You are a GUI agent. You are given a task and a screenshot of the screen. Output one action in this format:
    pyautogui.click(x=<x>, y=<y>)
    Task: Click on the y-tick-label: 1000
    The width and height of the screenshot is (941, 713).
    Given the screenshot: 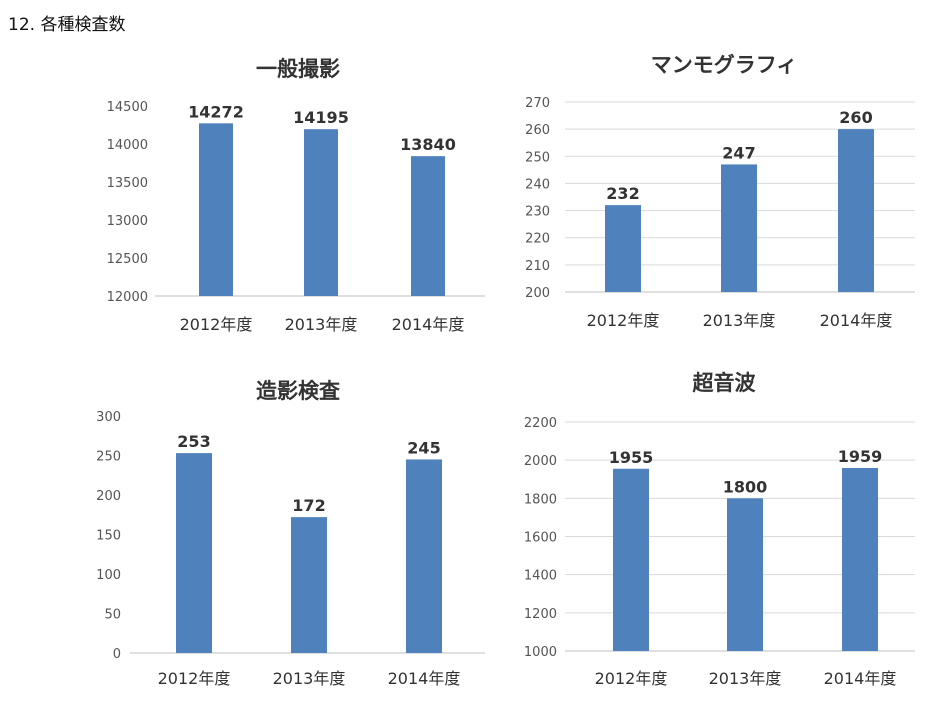 What is the action you would take?
    pyautogui.click(x=540, y=652)
    